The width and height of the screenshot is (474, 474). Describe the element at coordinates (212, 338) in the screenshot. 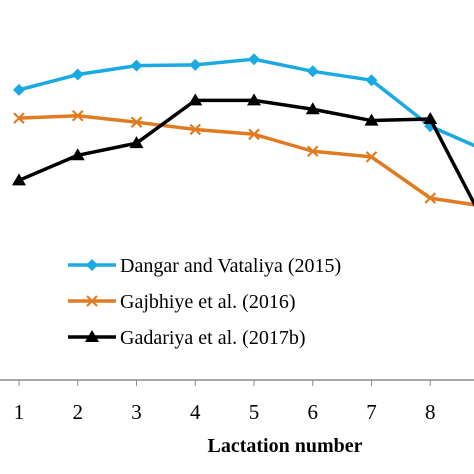

I see `legend-label: Gadariya et al. (2017b)` at that location.